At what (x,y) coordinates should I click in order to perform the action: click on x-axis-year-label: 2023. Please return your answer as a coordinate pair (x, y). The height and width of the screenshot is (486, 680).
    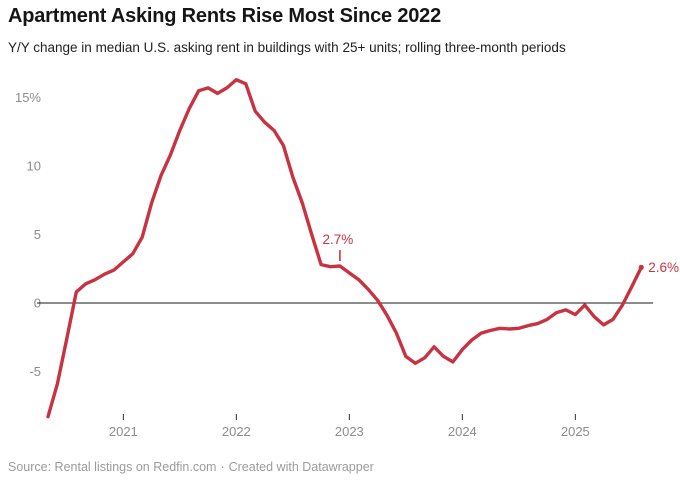
    Looking at the image, I should click on (349, 431).